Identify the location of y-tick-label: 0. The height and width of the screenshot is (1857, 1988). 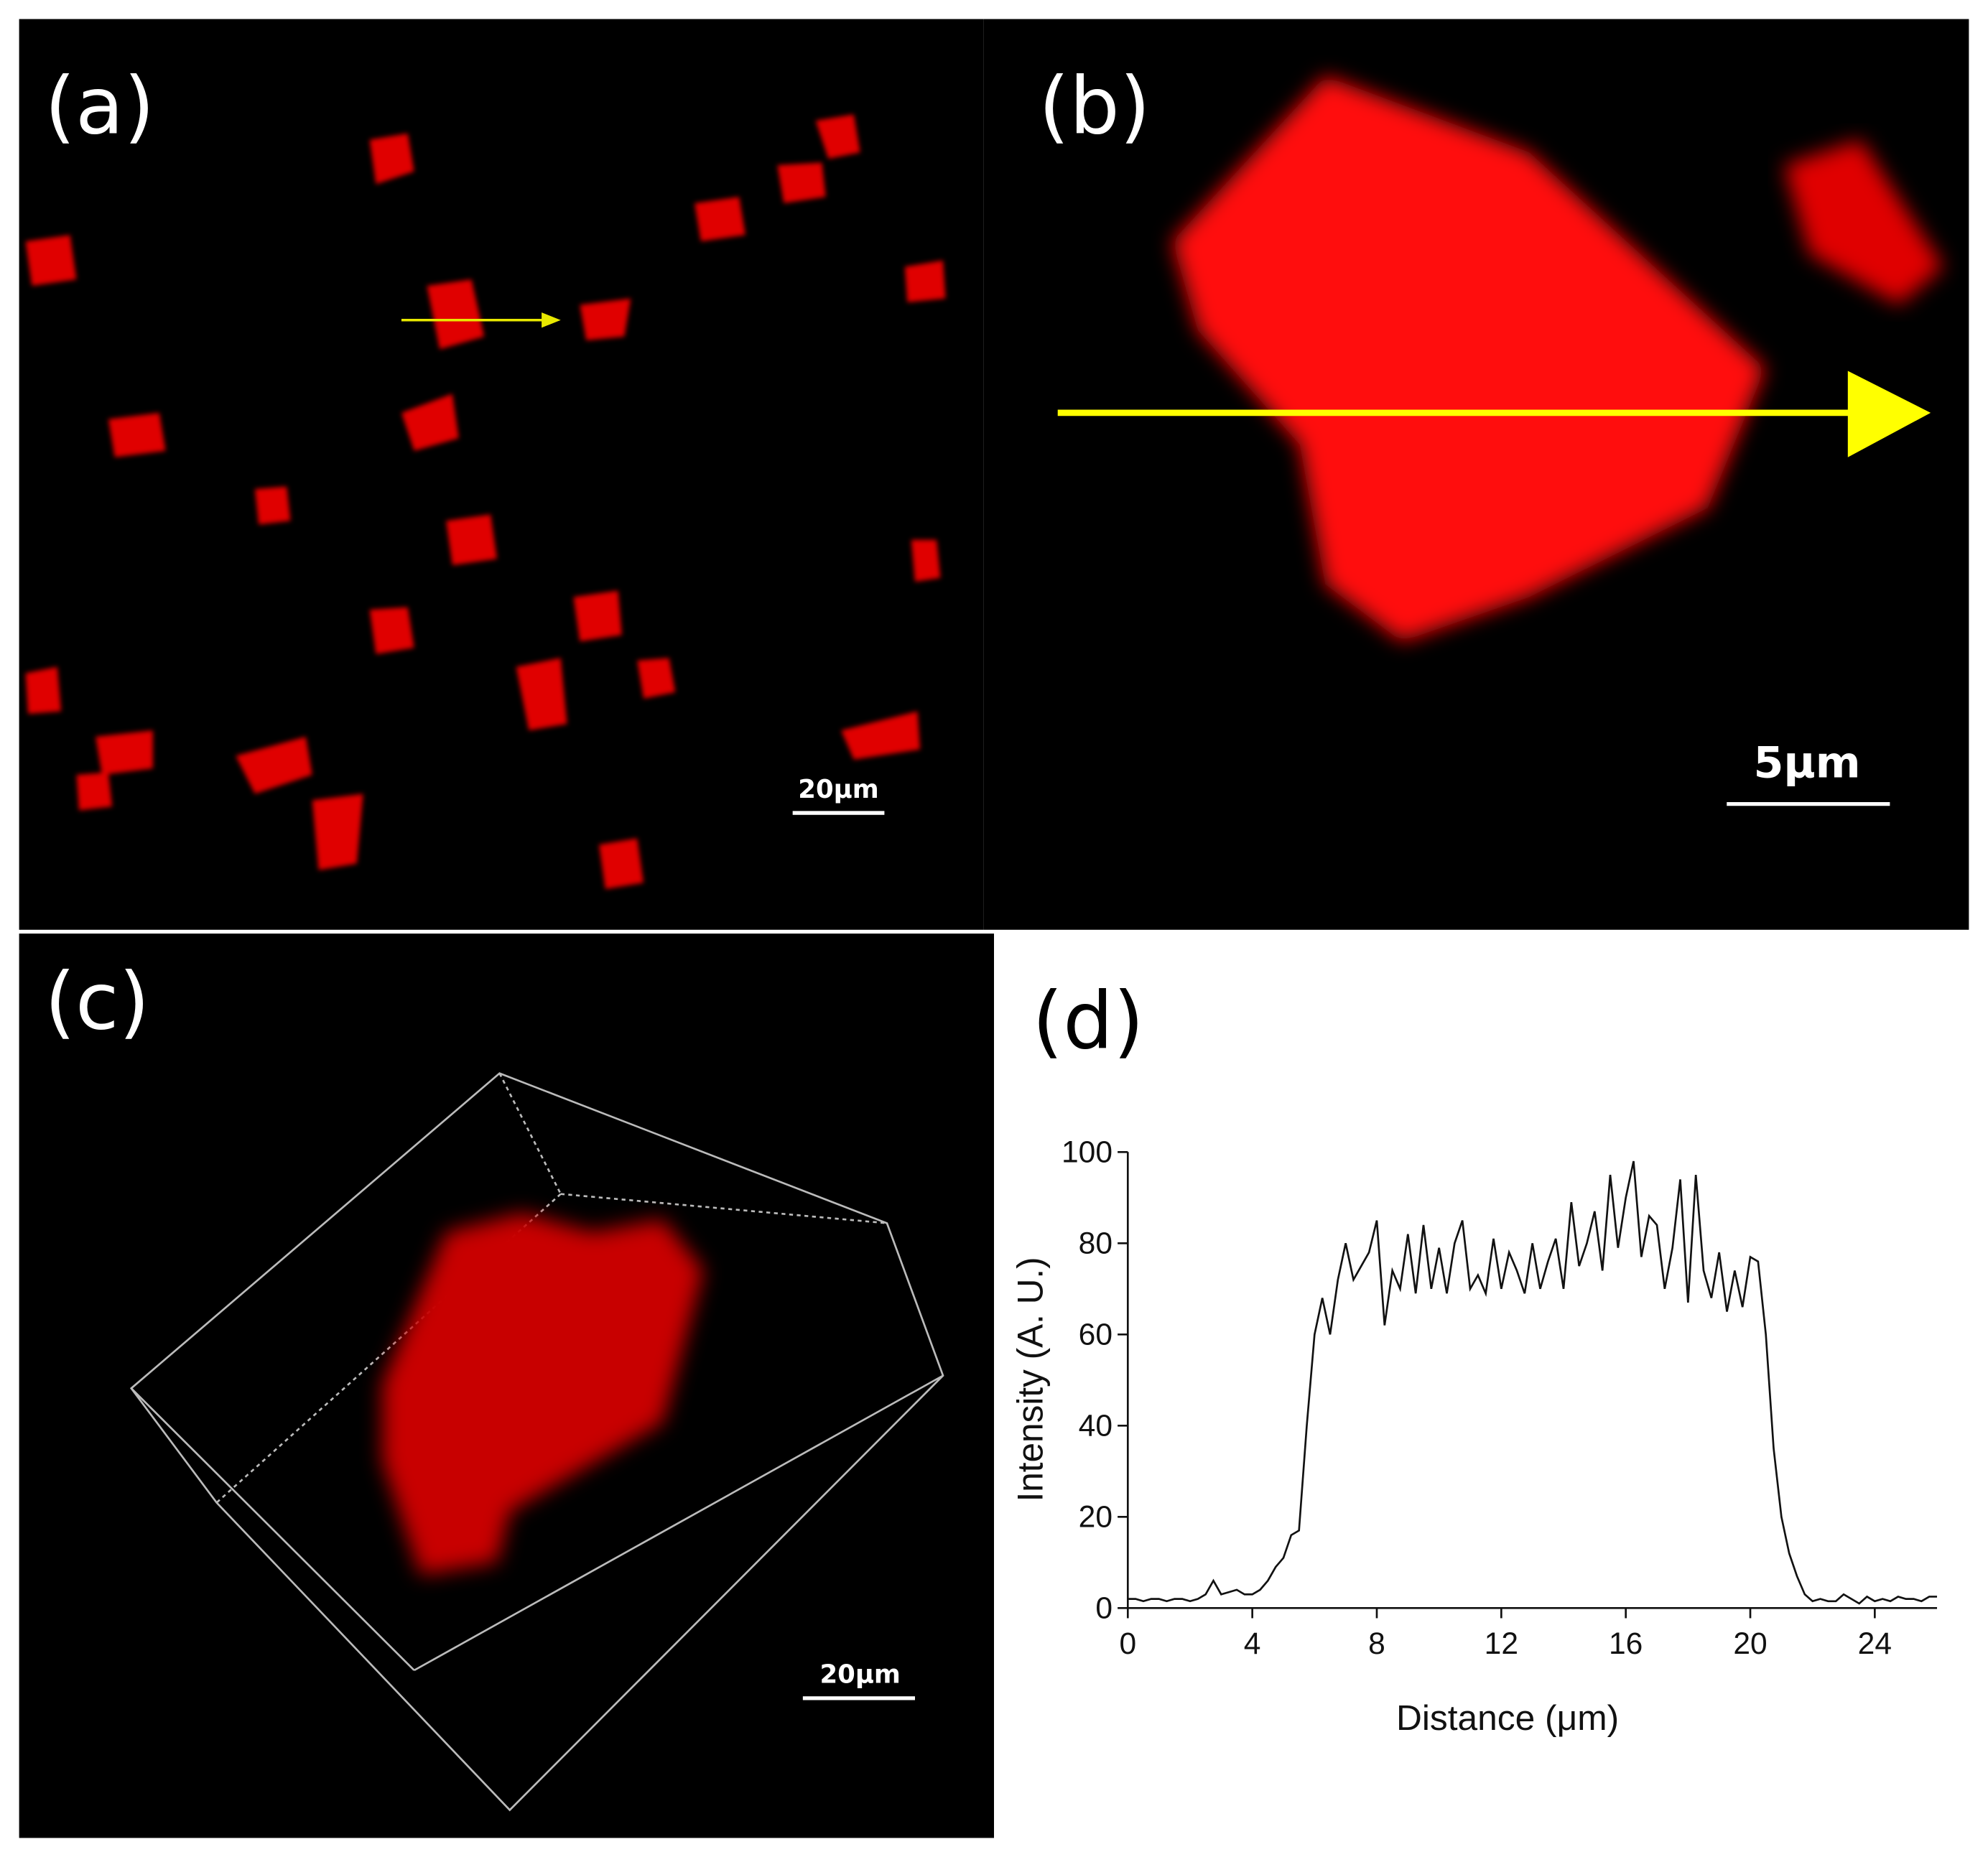
(1104, 1609).